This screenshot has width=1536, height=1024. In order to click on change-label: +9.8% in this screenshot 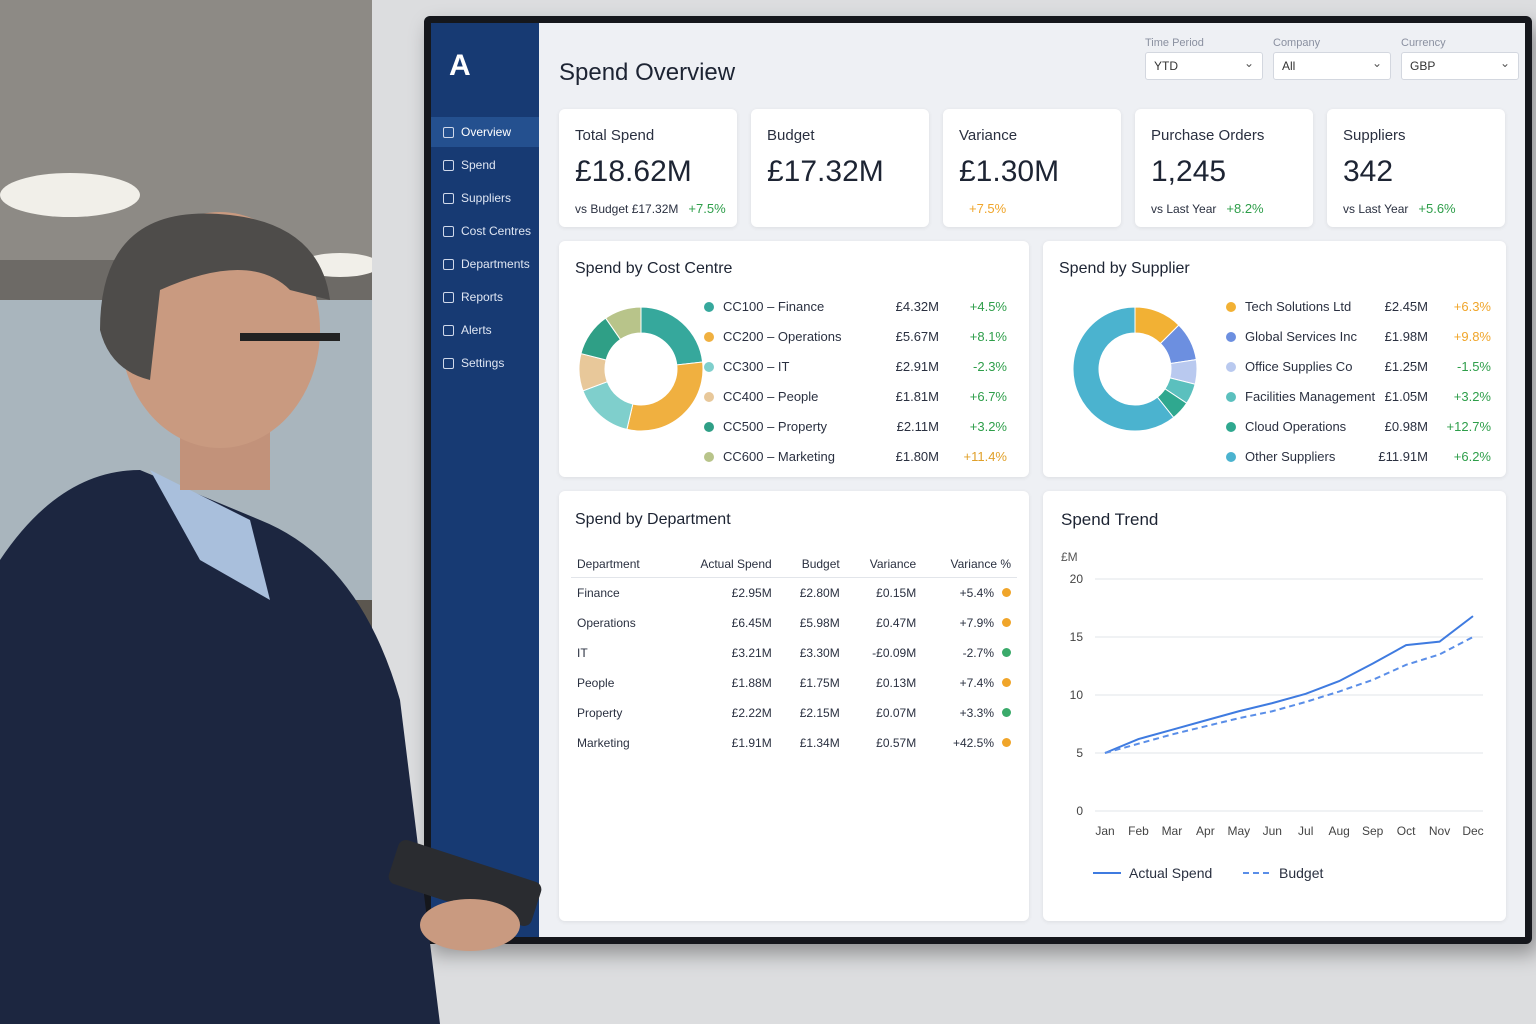, I will do `click(1473, 336)`.